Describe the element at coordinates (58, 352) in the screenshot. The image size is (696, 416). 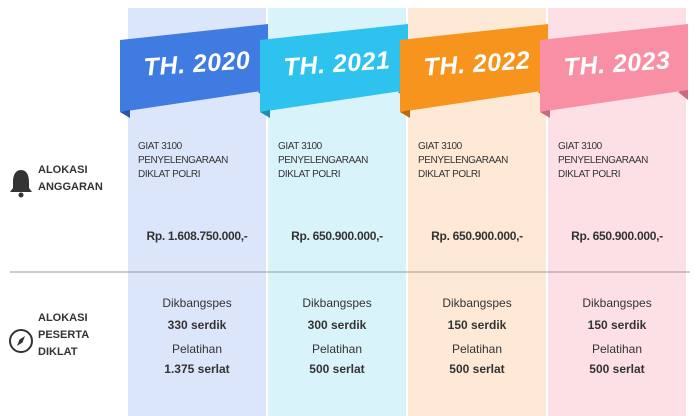
I see `row-label-line: DIKLAT` at that location.